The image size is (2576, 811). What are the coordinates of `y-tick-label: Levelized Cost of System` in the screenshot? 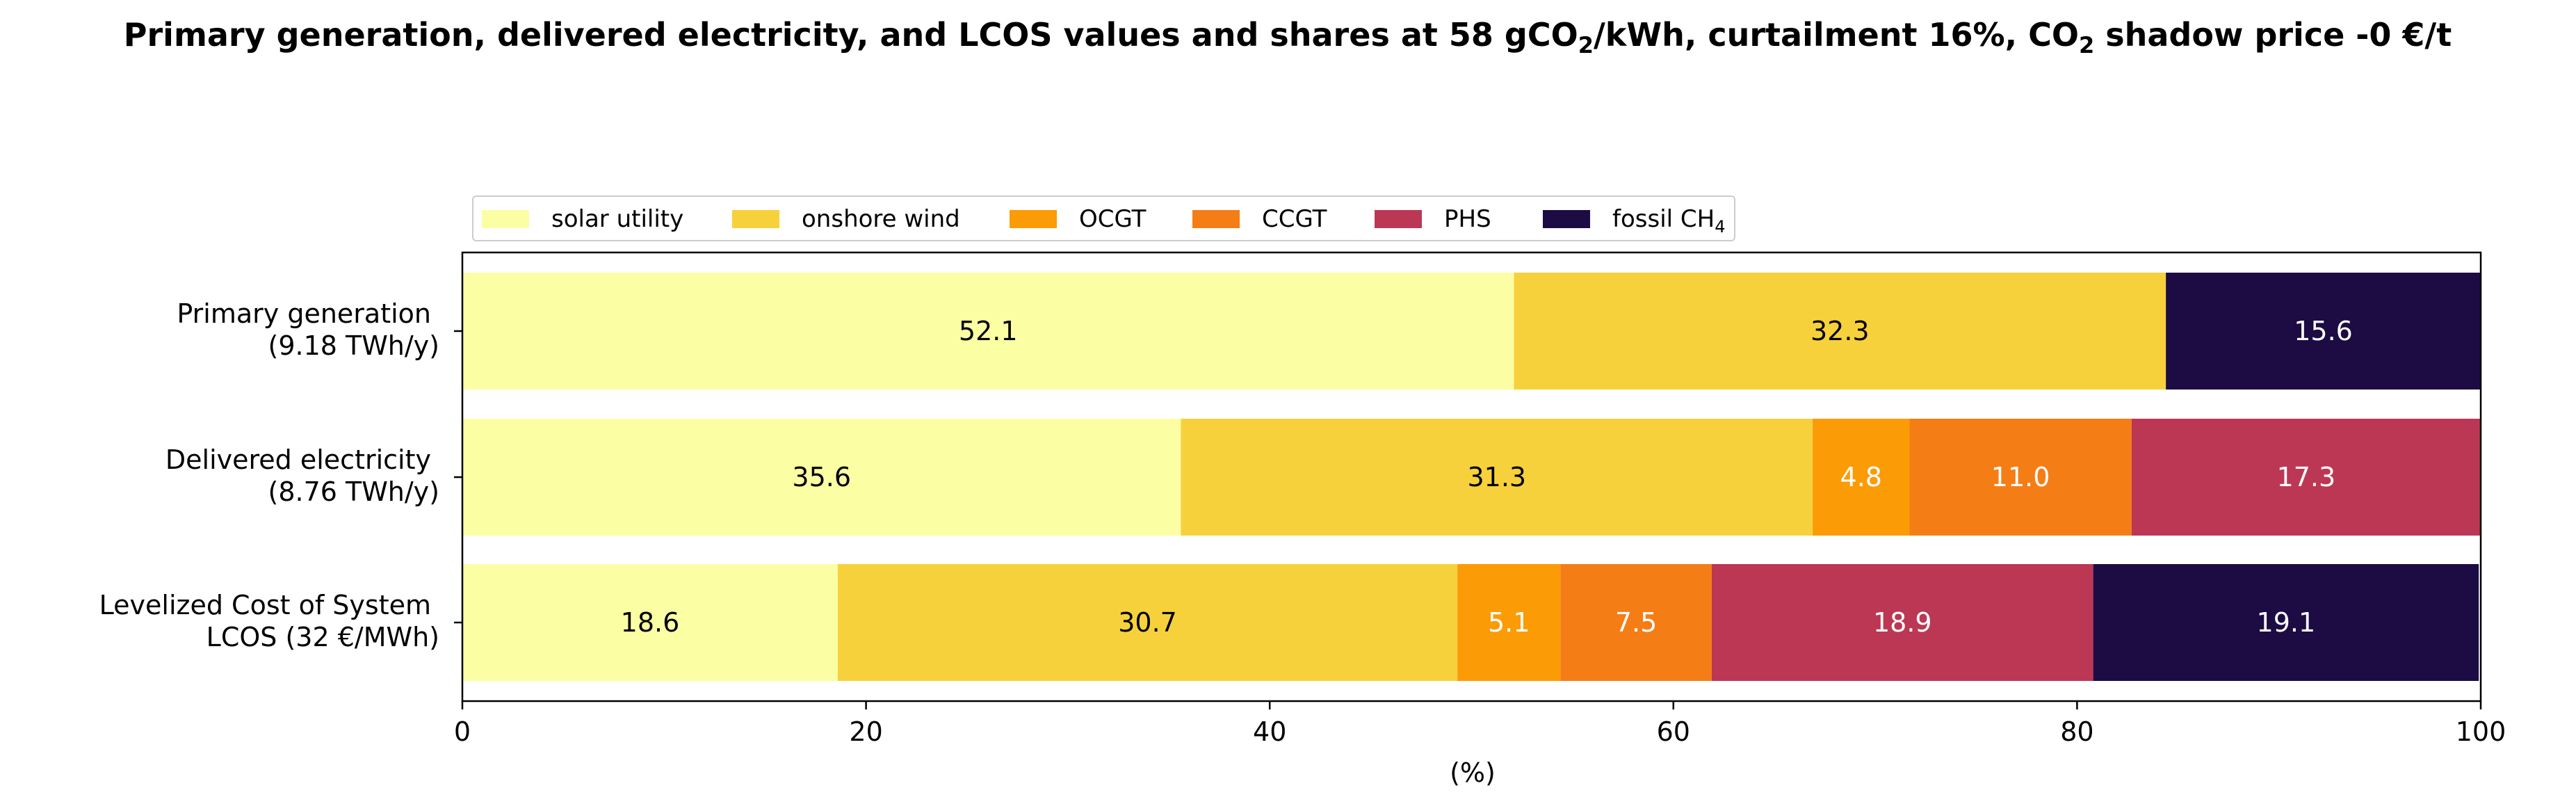 It's located at (265, 605).